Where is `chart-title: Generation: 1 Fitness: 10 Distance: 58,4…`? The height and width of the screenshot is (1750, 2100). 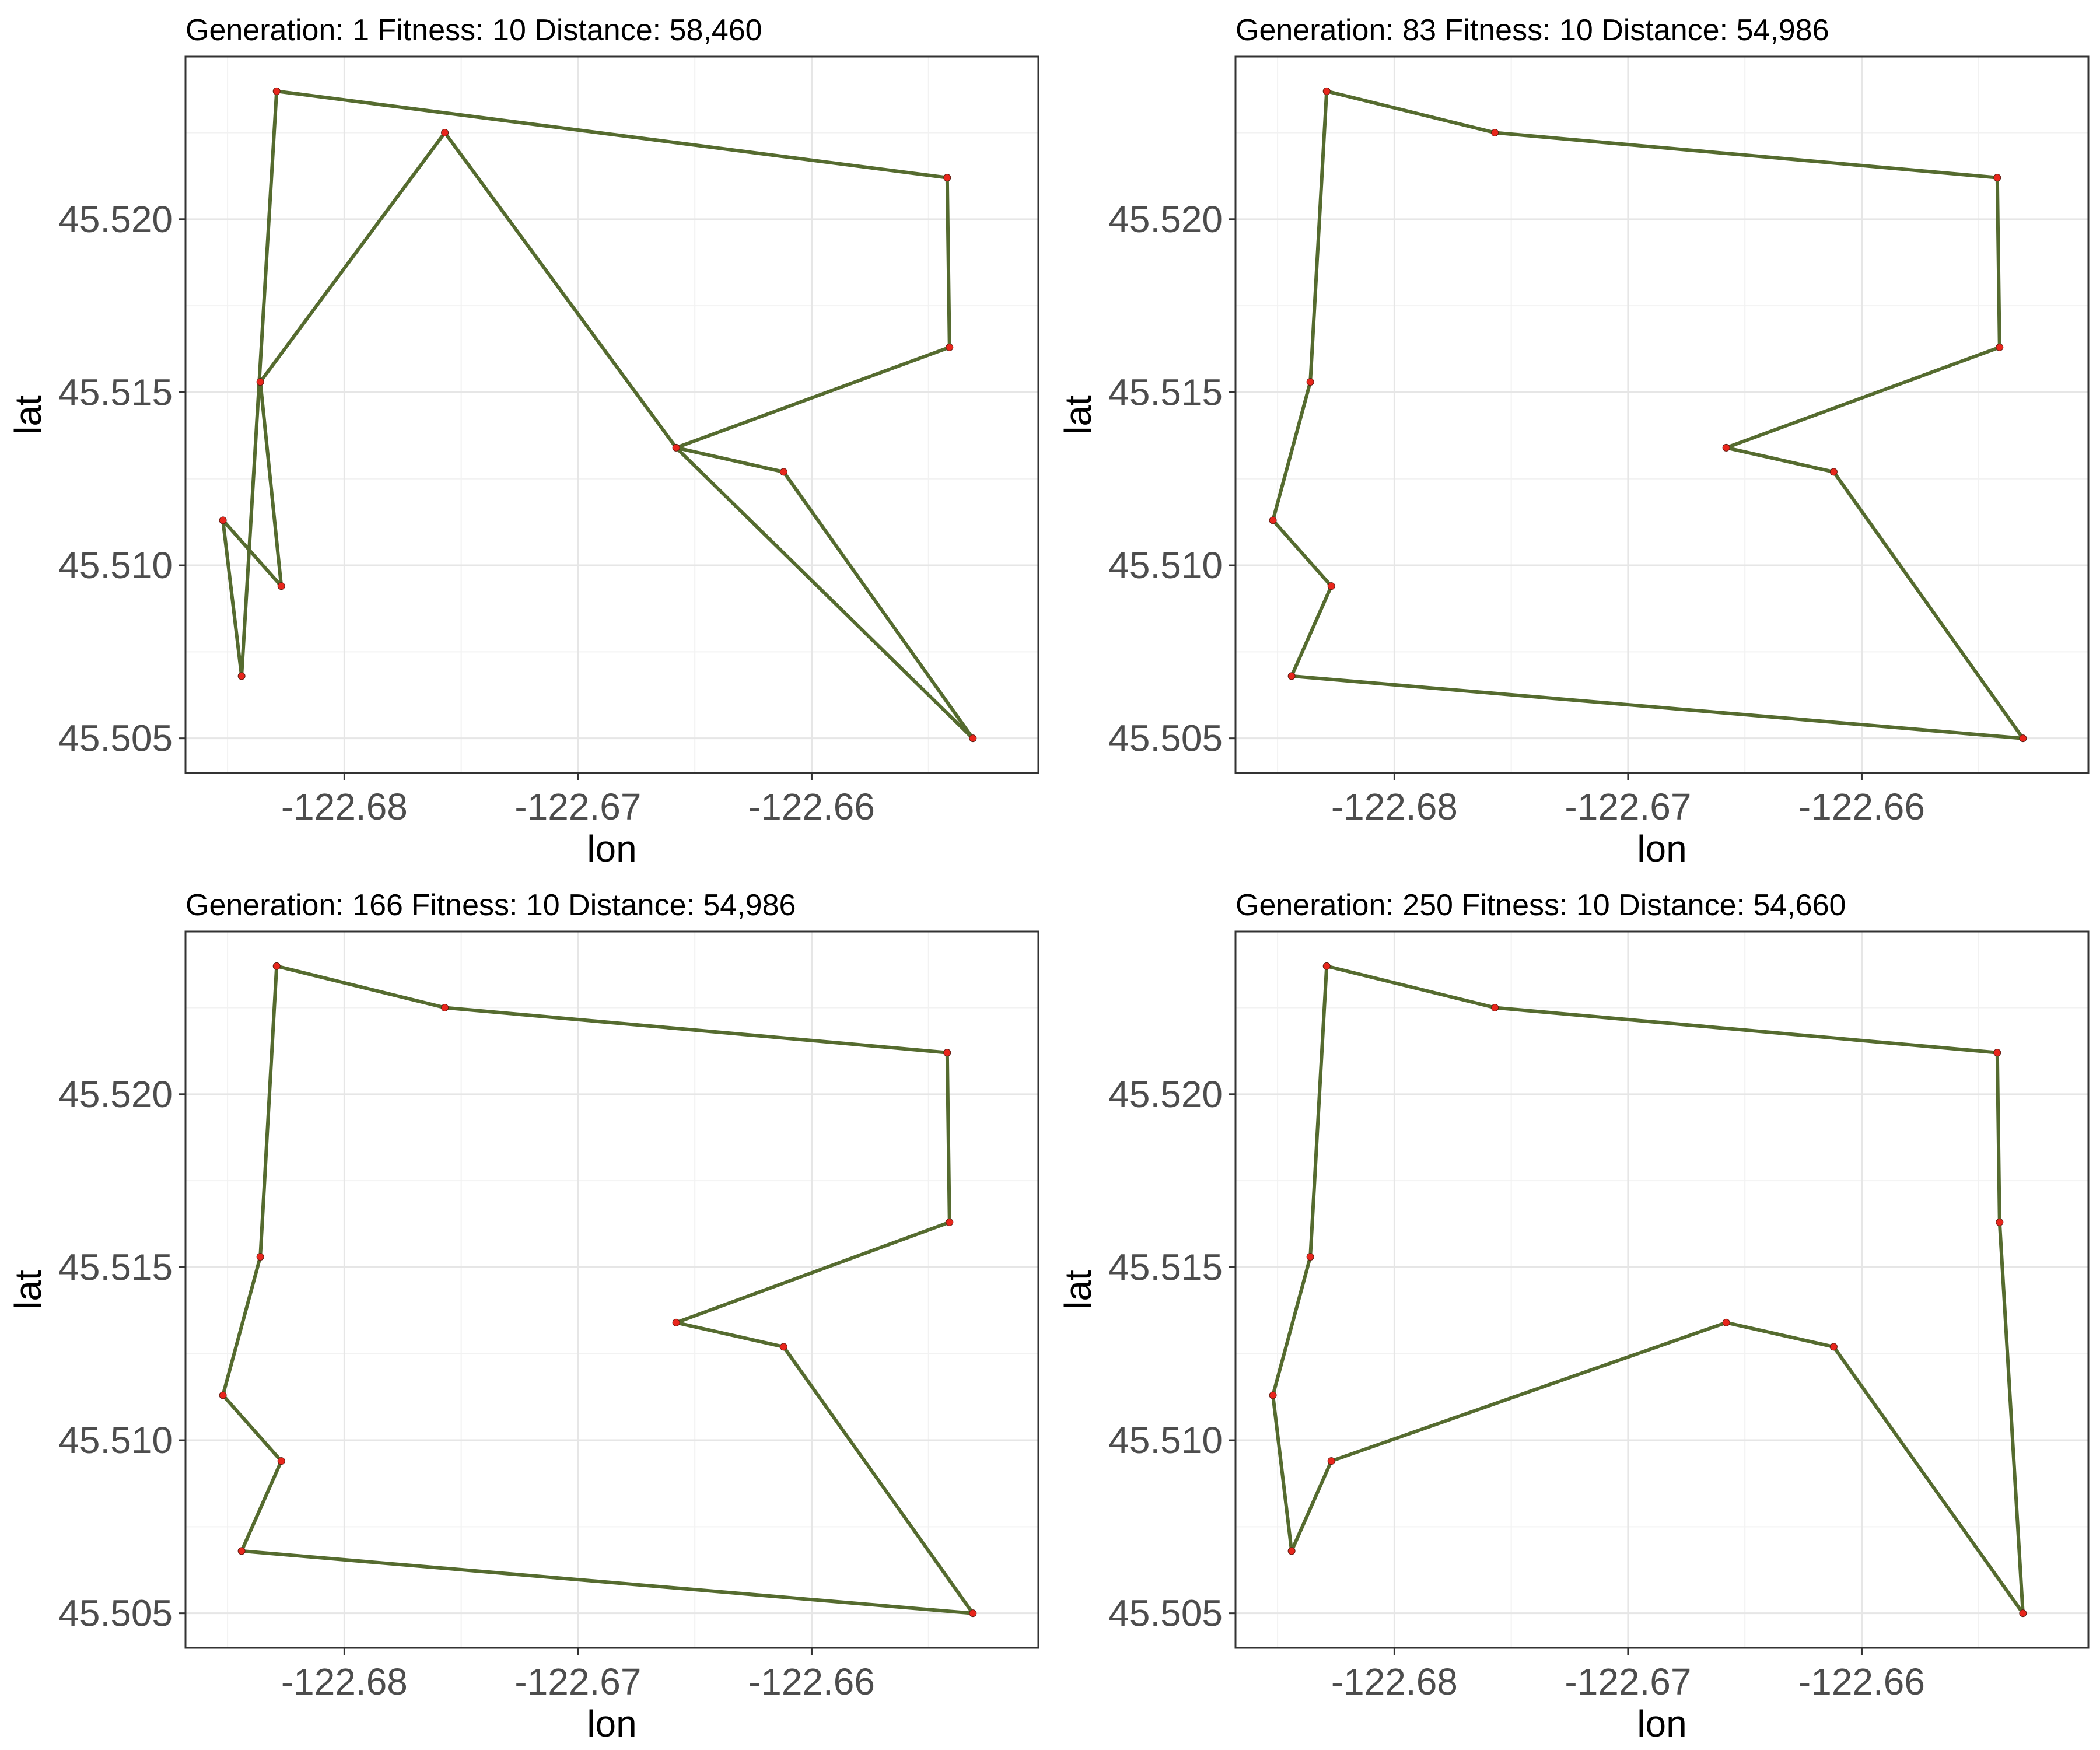 chart-title: Generation: 1 Fitness: 10 Distance: 58,4… is located at coordinates (474, 30).